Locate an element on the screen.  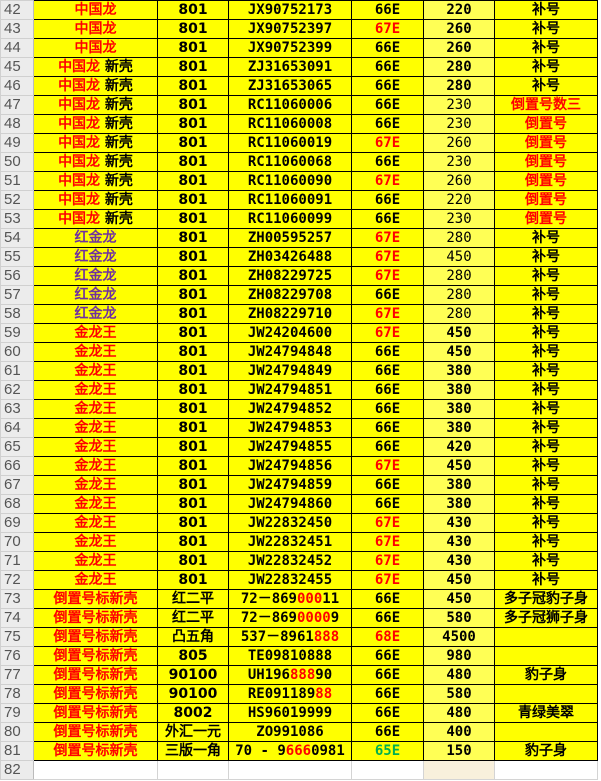
cell-serial: JW24794853 is located at coordinates (290, 428).